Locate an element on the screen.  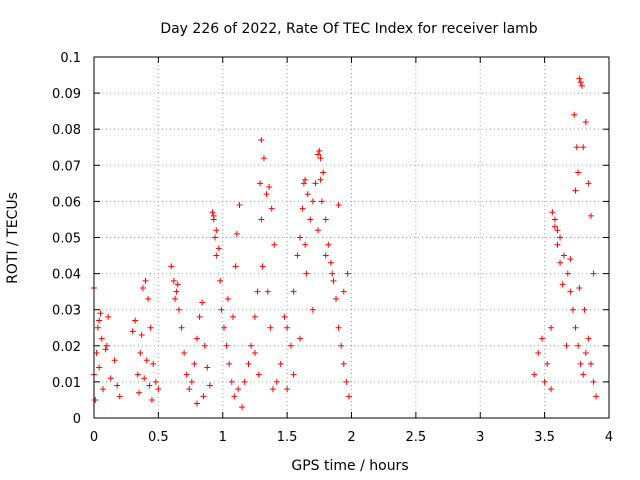
y-tick-label: 0 is located at coordinates (77, 419).